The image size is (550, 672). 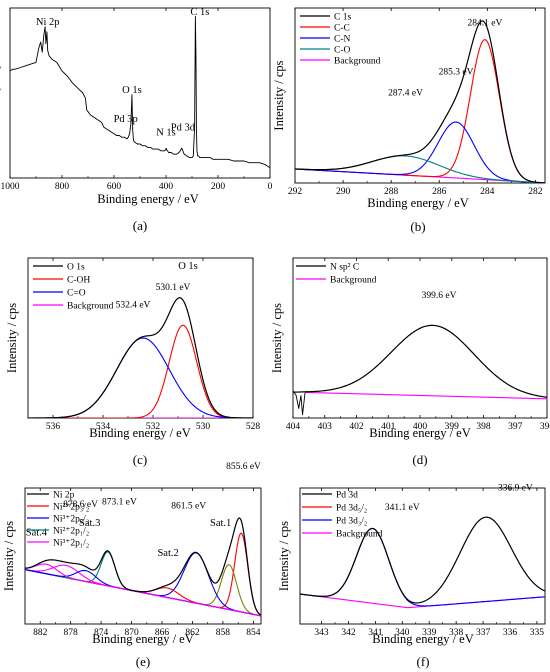 I want to click on legend-label: C-O, so click(x=342, y=51).